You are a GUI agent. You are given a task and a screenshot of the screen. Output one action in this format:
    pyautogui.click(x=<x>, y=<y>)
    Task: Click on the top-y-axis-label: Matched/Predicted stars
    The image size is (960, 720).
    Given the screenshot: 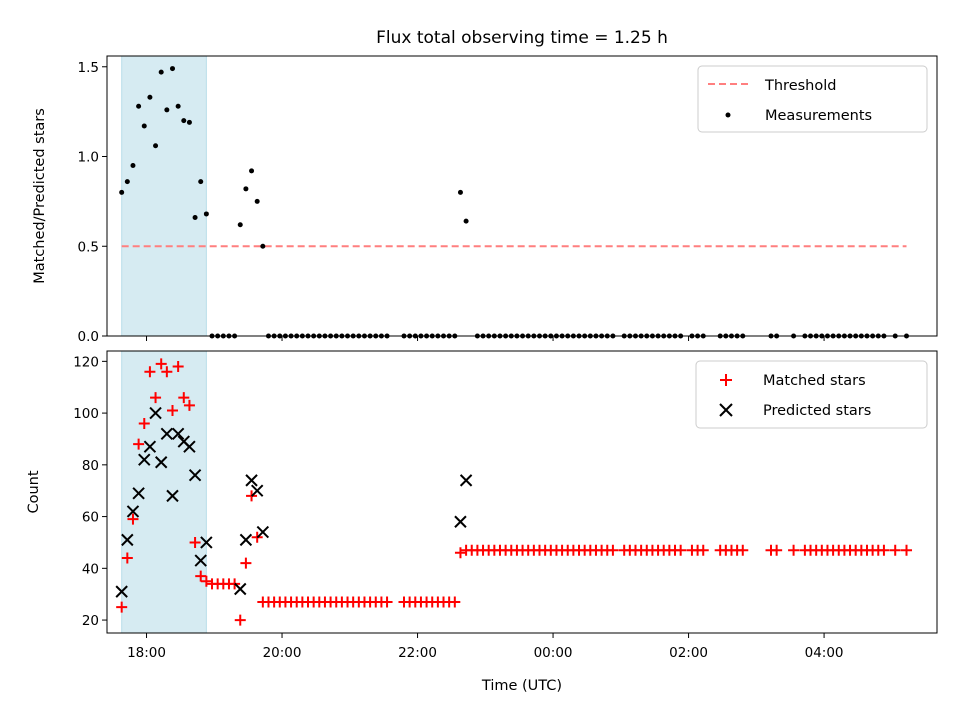 What is the action you would take?
    pyautogui.click(x=40, y=196)
    